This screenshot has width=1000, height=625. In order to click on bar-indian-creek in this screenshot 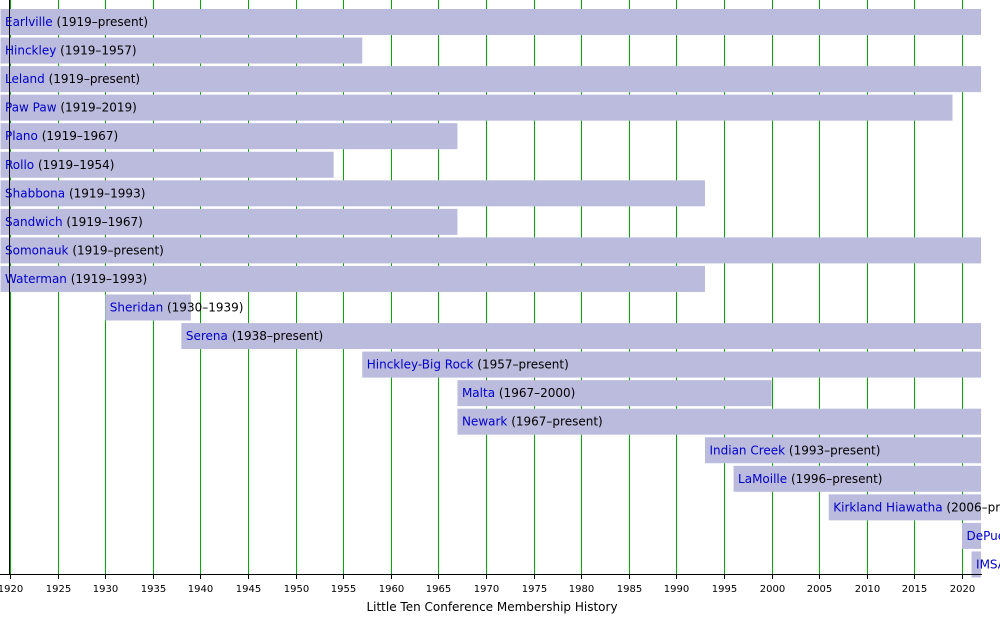, I will do `click(843, 450)`.